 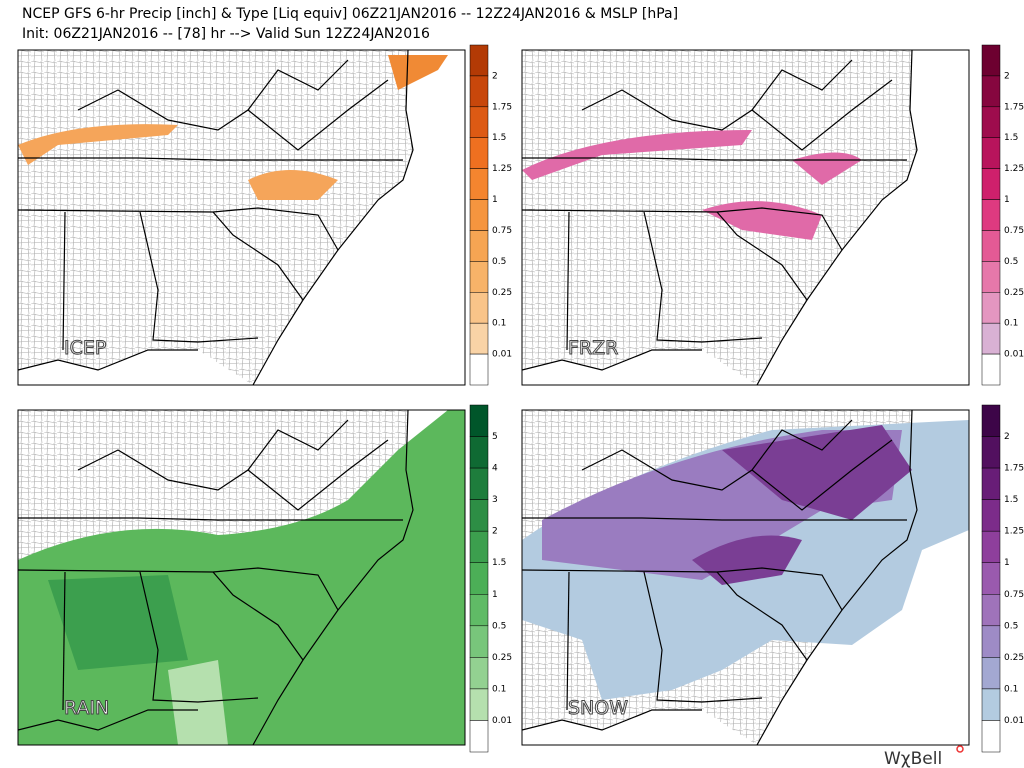 I want to click on brand: WχBell, so click(x=913, y=758).